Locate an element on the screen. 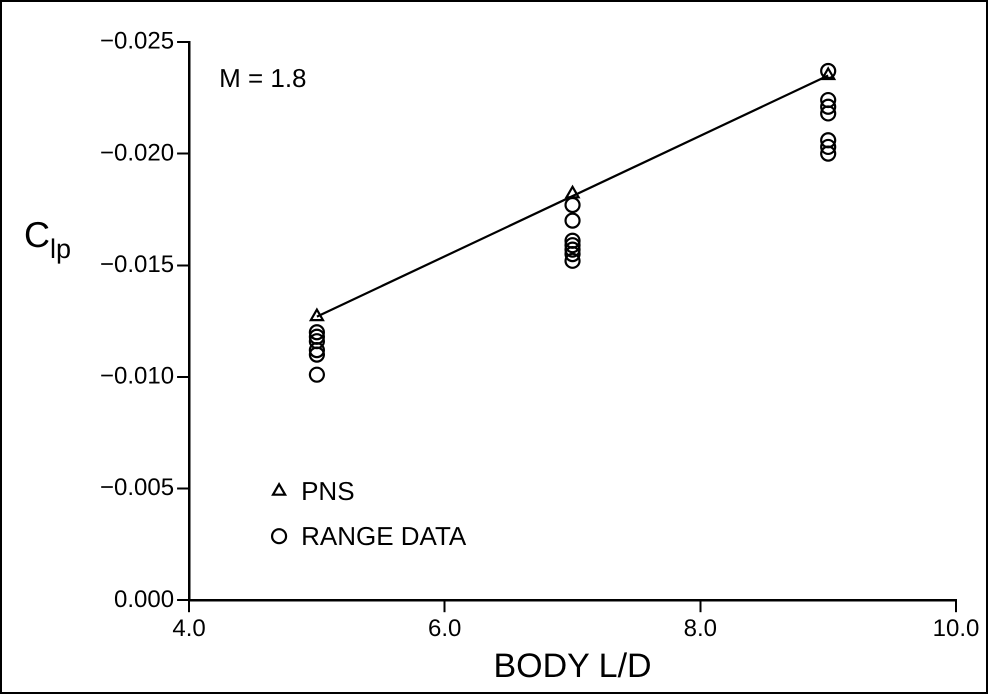 Image resolution: width=988 pixels, height=694 pixels. x-tick-label: 4.0 is located at coordinates (189, 628).